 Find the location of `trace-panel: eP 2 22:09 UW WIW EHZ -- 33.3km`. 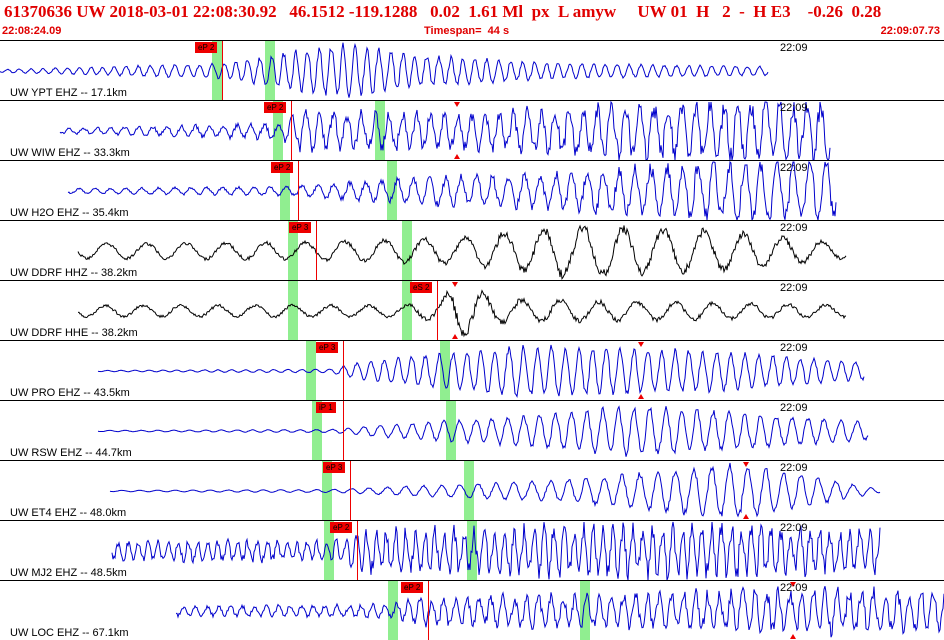

trace-panel: eP 2 22:09 UW WIW EHZ -- 33.3km is located at coordinates (472, 130).